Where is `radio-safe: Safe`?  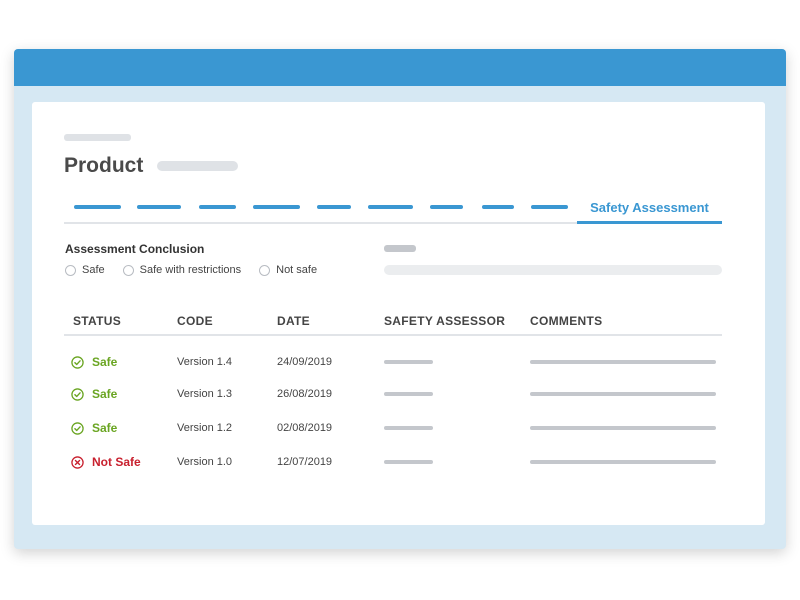
radio-safe: Safe is located at coordinates (85, 270).